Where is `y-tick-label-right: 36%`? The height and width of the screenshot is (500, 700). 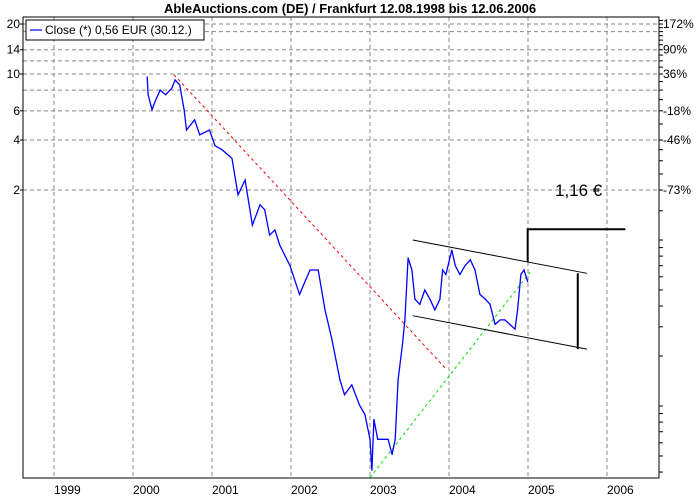
y-tick-label-right: 36% is located at coordinates (675, 74).